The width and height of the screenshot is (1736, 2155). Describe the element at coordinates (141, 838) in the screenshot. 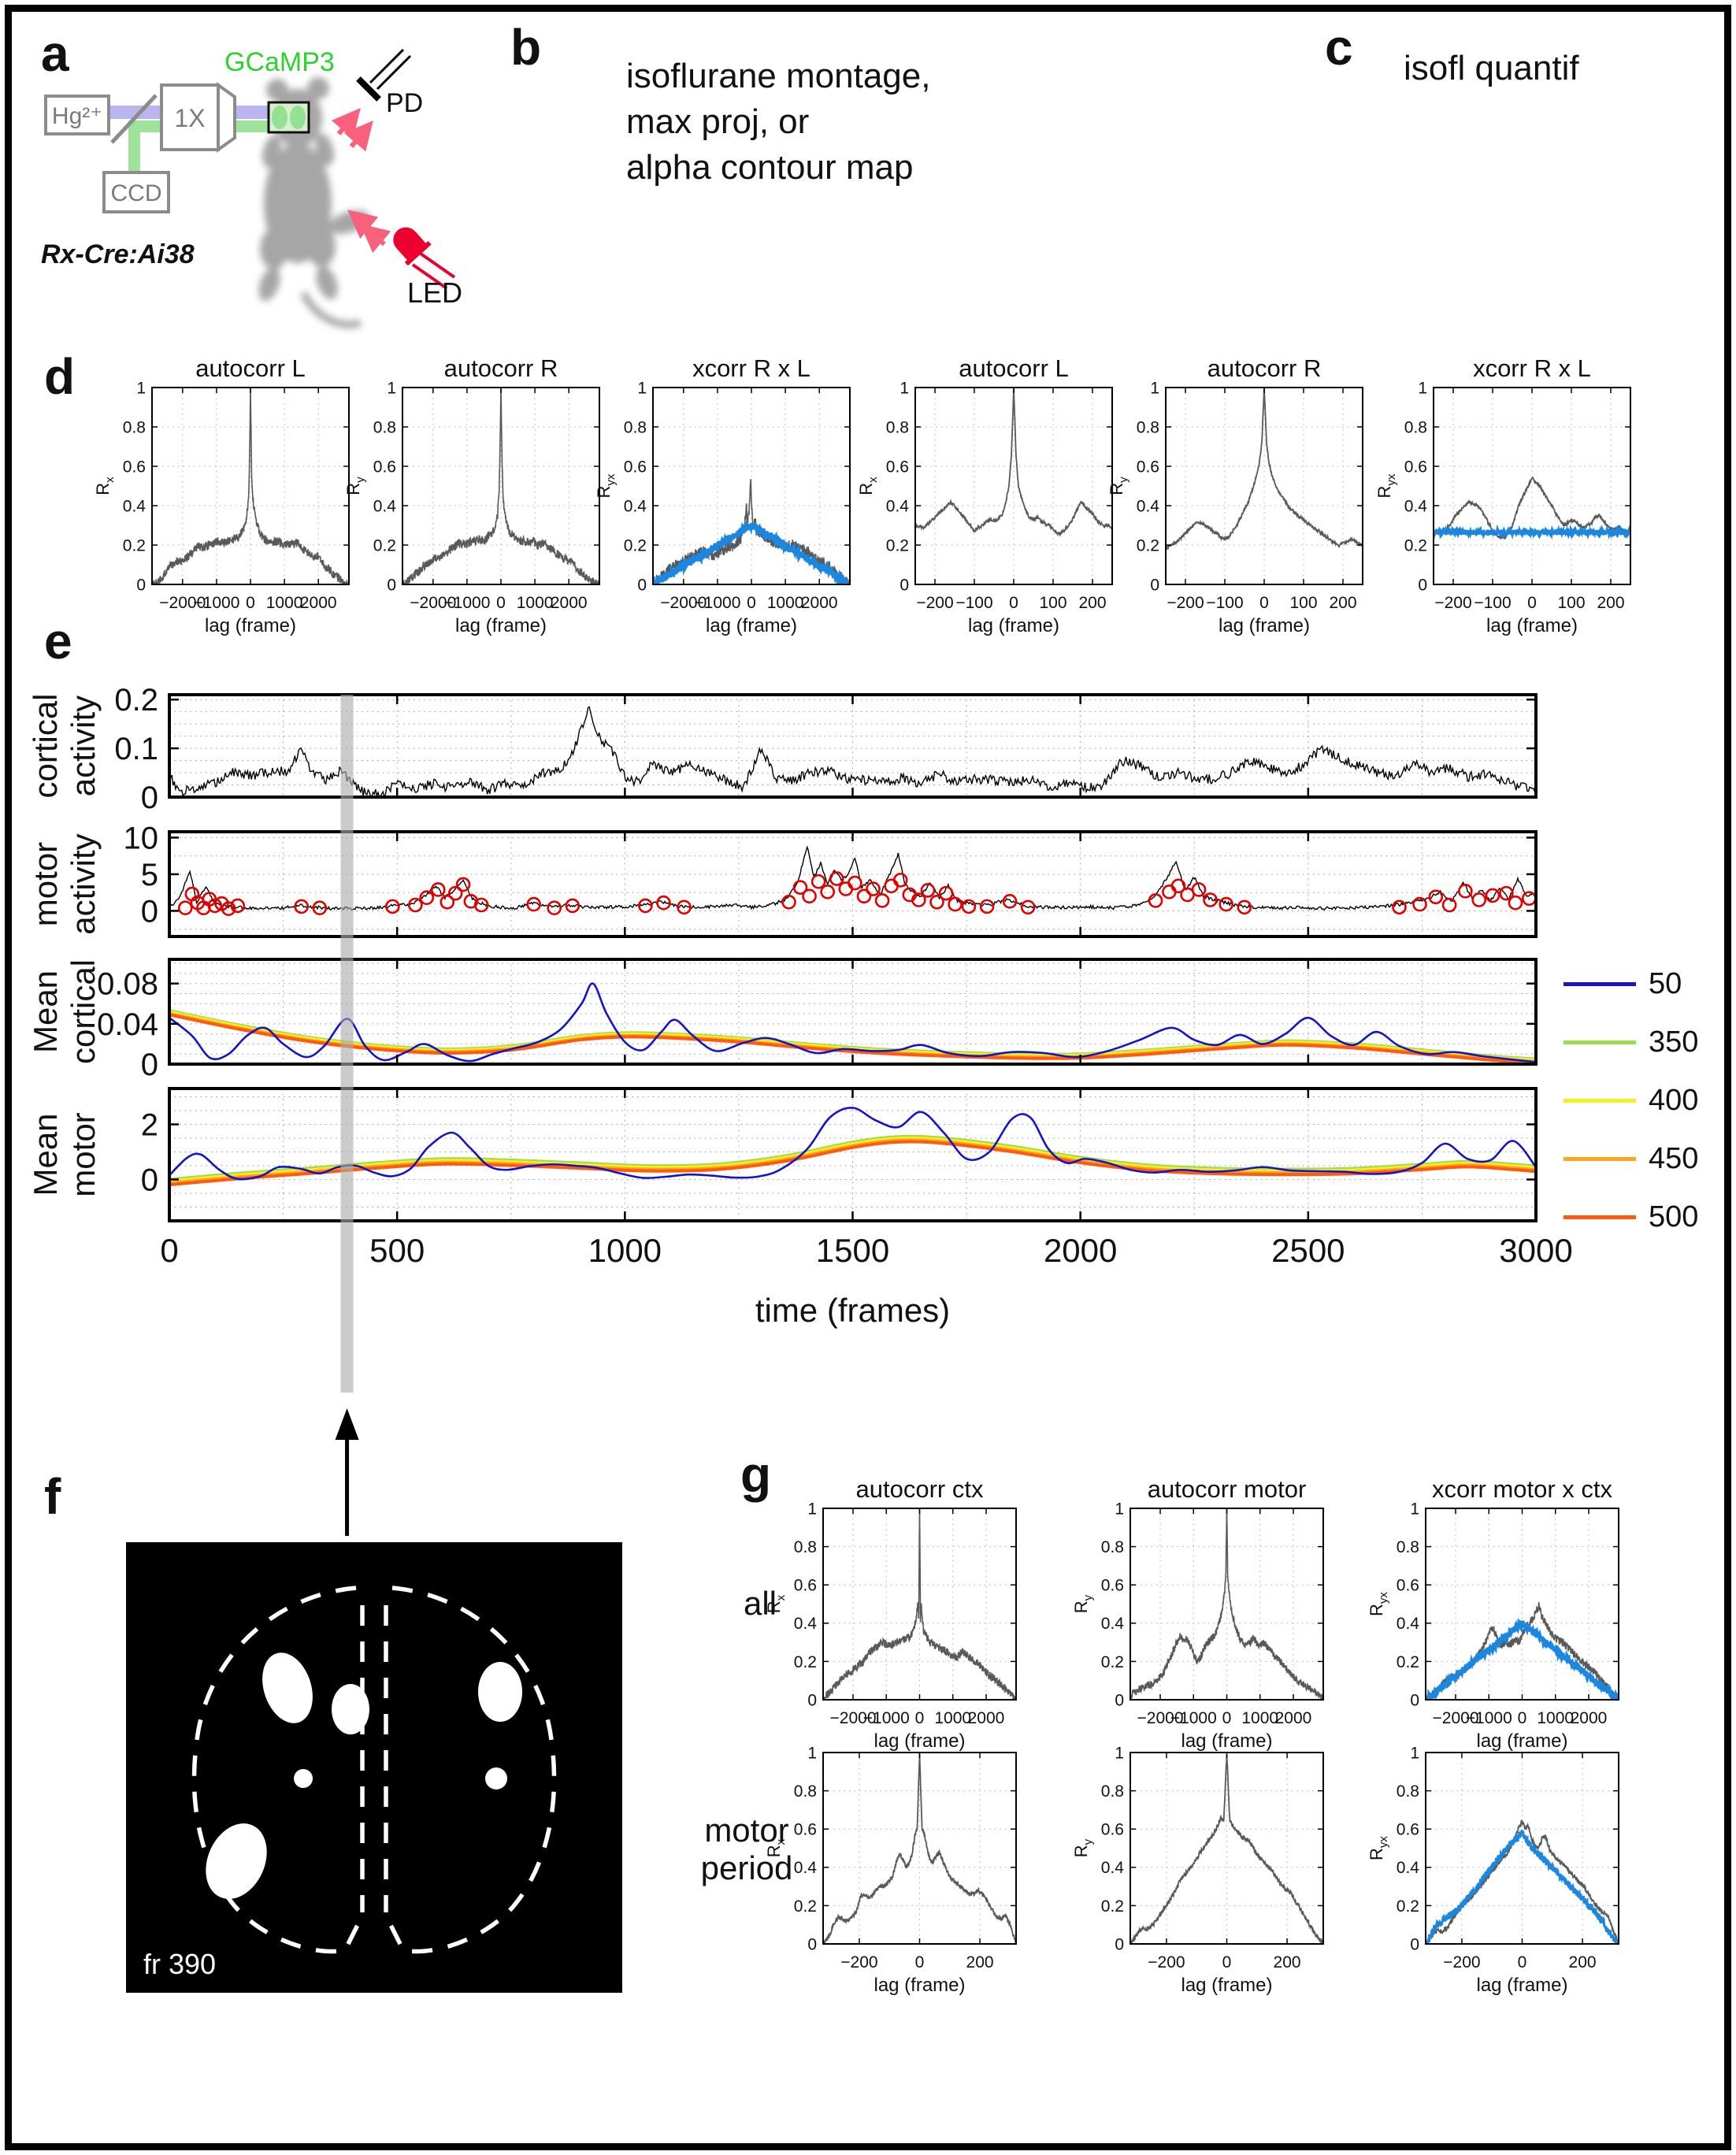

I see `svg-text: 10` at that location.